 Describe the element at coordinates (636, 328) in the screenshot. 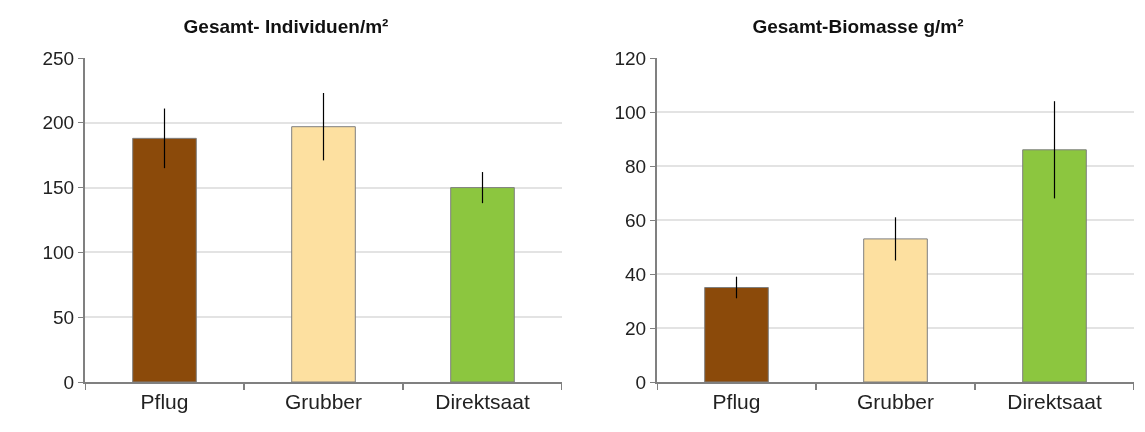

I see `y-tick-label: 20` at that location.